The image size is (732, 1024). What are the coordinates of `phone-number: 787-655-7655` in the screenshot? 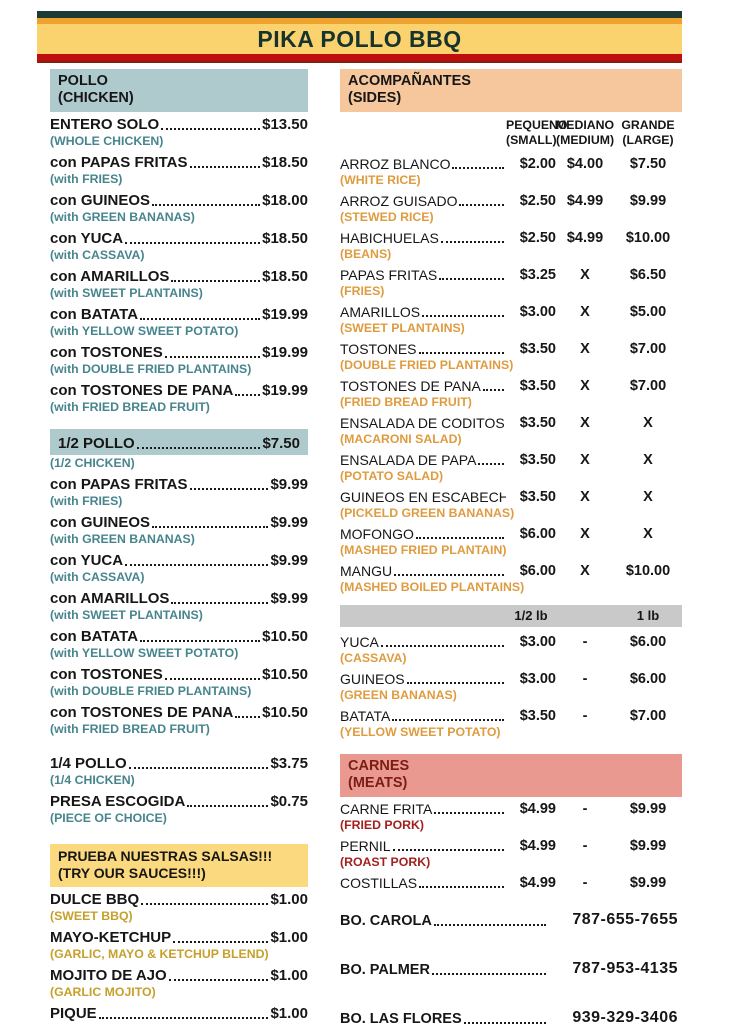 It's located at (625, 919).